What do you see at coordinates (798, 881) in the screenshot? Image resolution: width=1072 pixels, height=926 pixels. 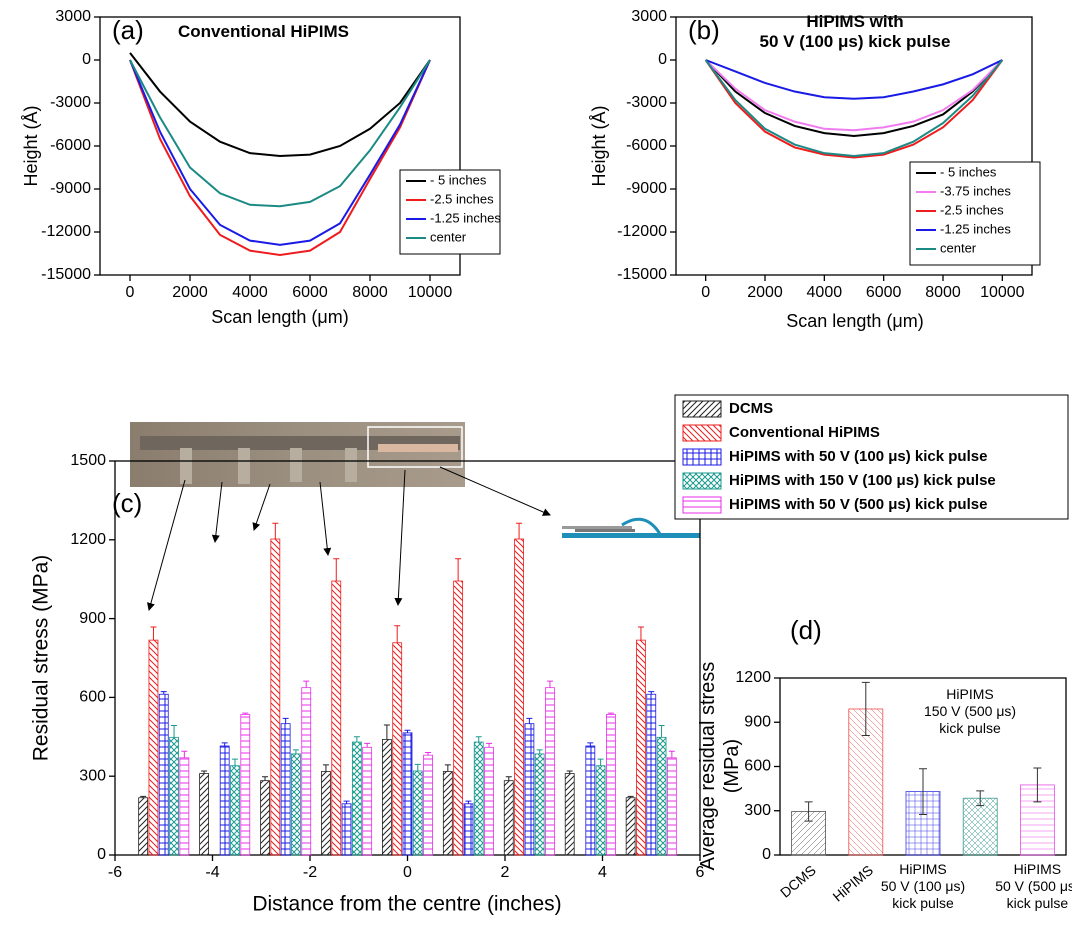 I see `x-tick-label: DCMS` at bounding box center [798, 881].